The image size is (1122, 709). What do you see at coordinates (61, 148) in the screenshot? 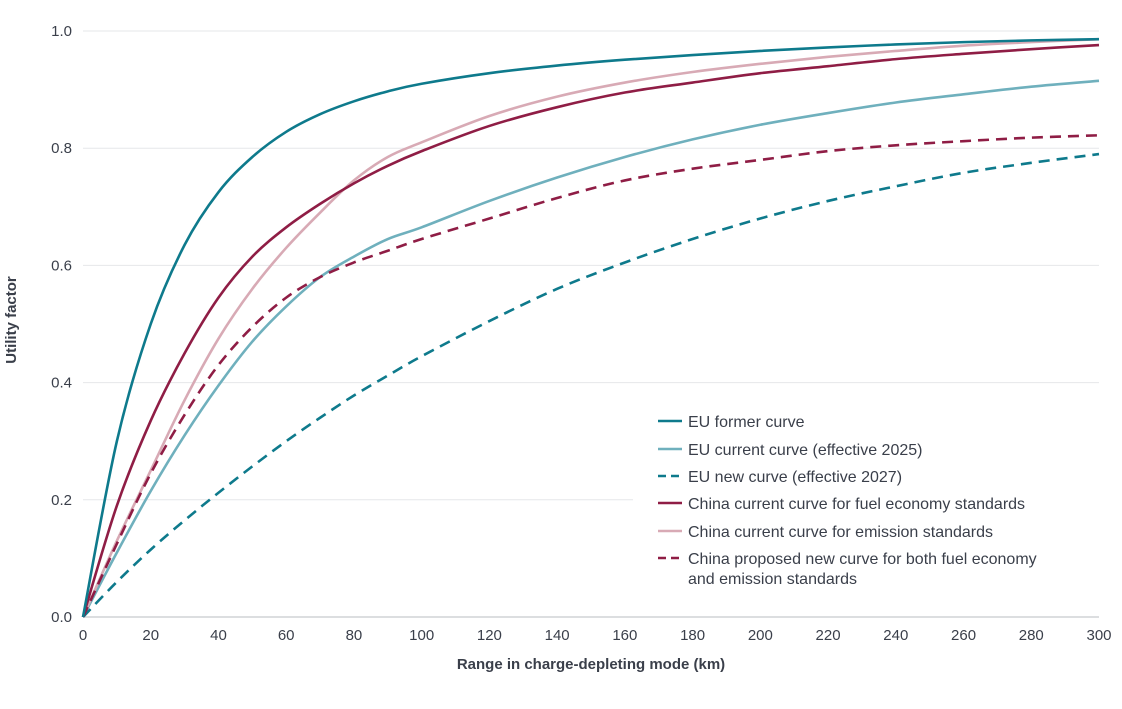
I see `y-tick-label: 0.8` at bounding box center [61, 148].